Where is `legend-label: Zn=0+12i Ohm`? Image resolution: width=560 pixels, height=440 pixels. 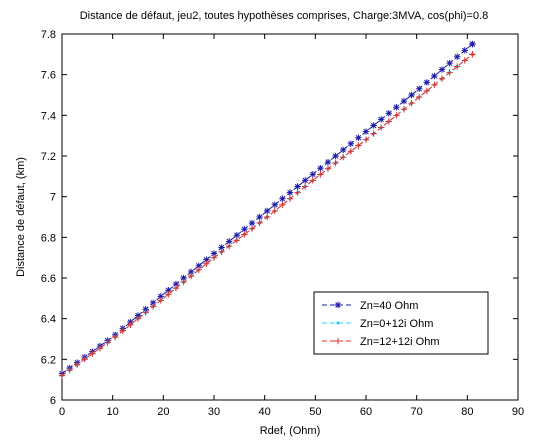 legend-label: Zn=0+12i Ohm is located at coordinates (396, 324).